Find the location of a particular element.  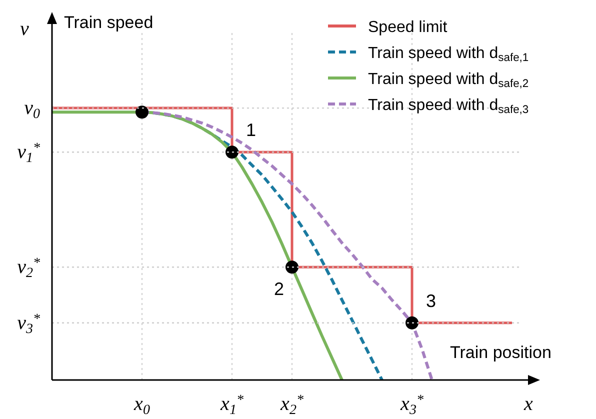

annotation: 3 is located at coordinates (431, 300).